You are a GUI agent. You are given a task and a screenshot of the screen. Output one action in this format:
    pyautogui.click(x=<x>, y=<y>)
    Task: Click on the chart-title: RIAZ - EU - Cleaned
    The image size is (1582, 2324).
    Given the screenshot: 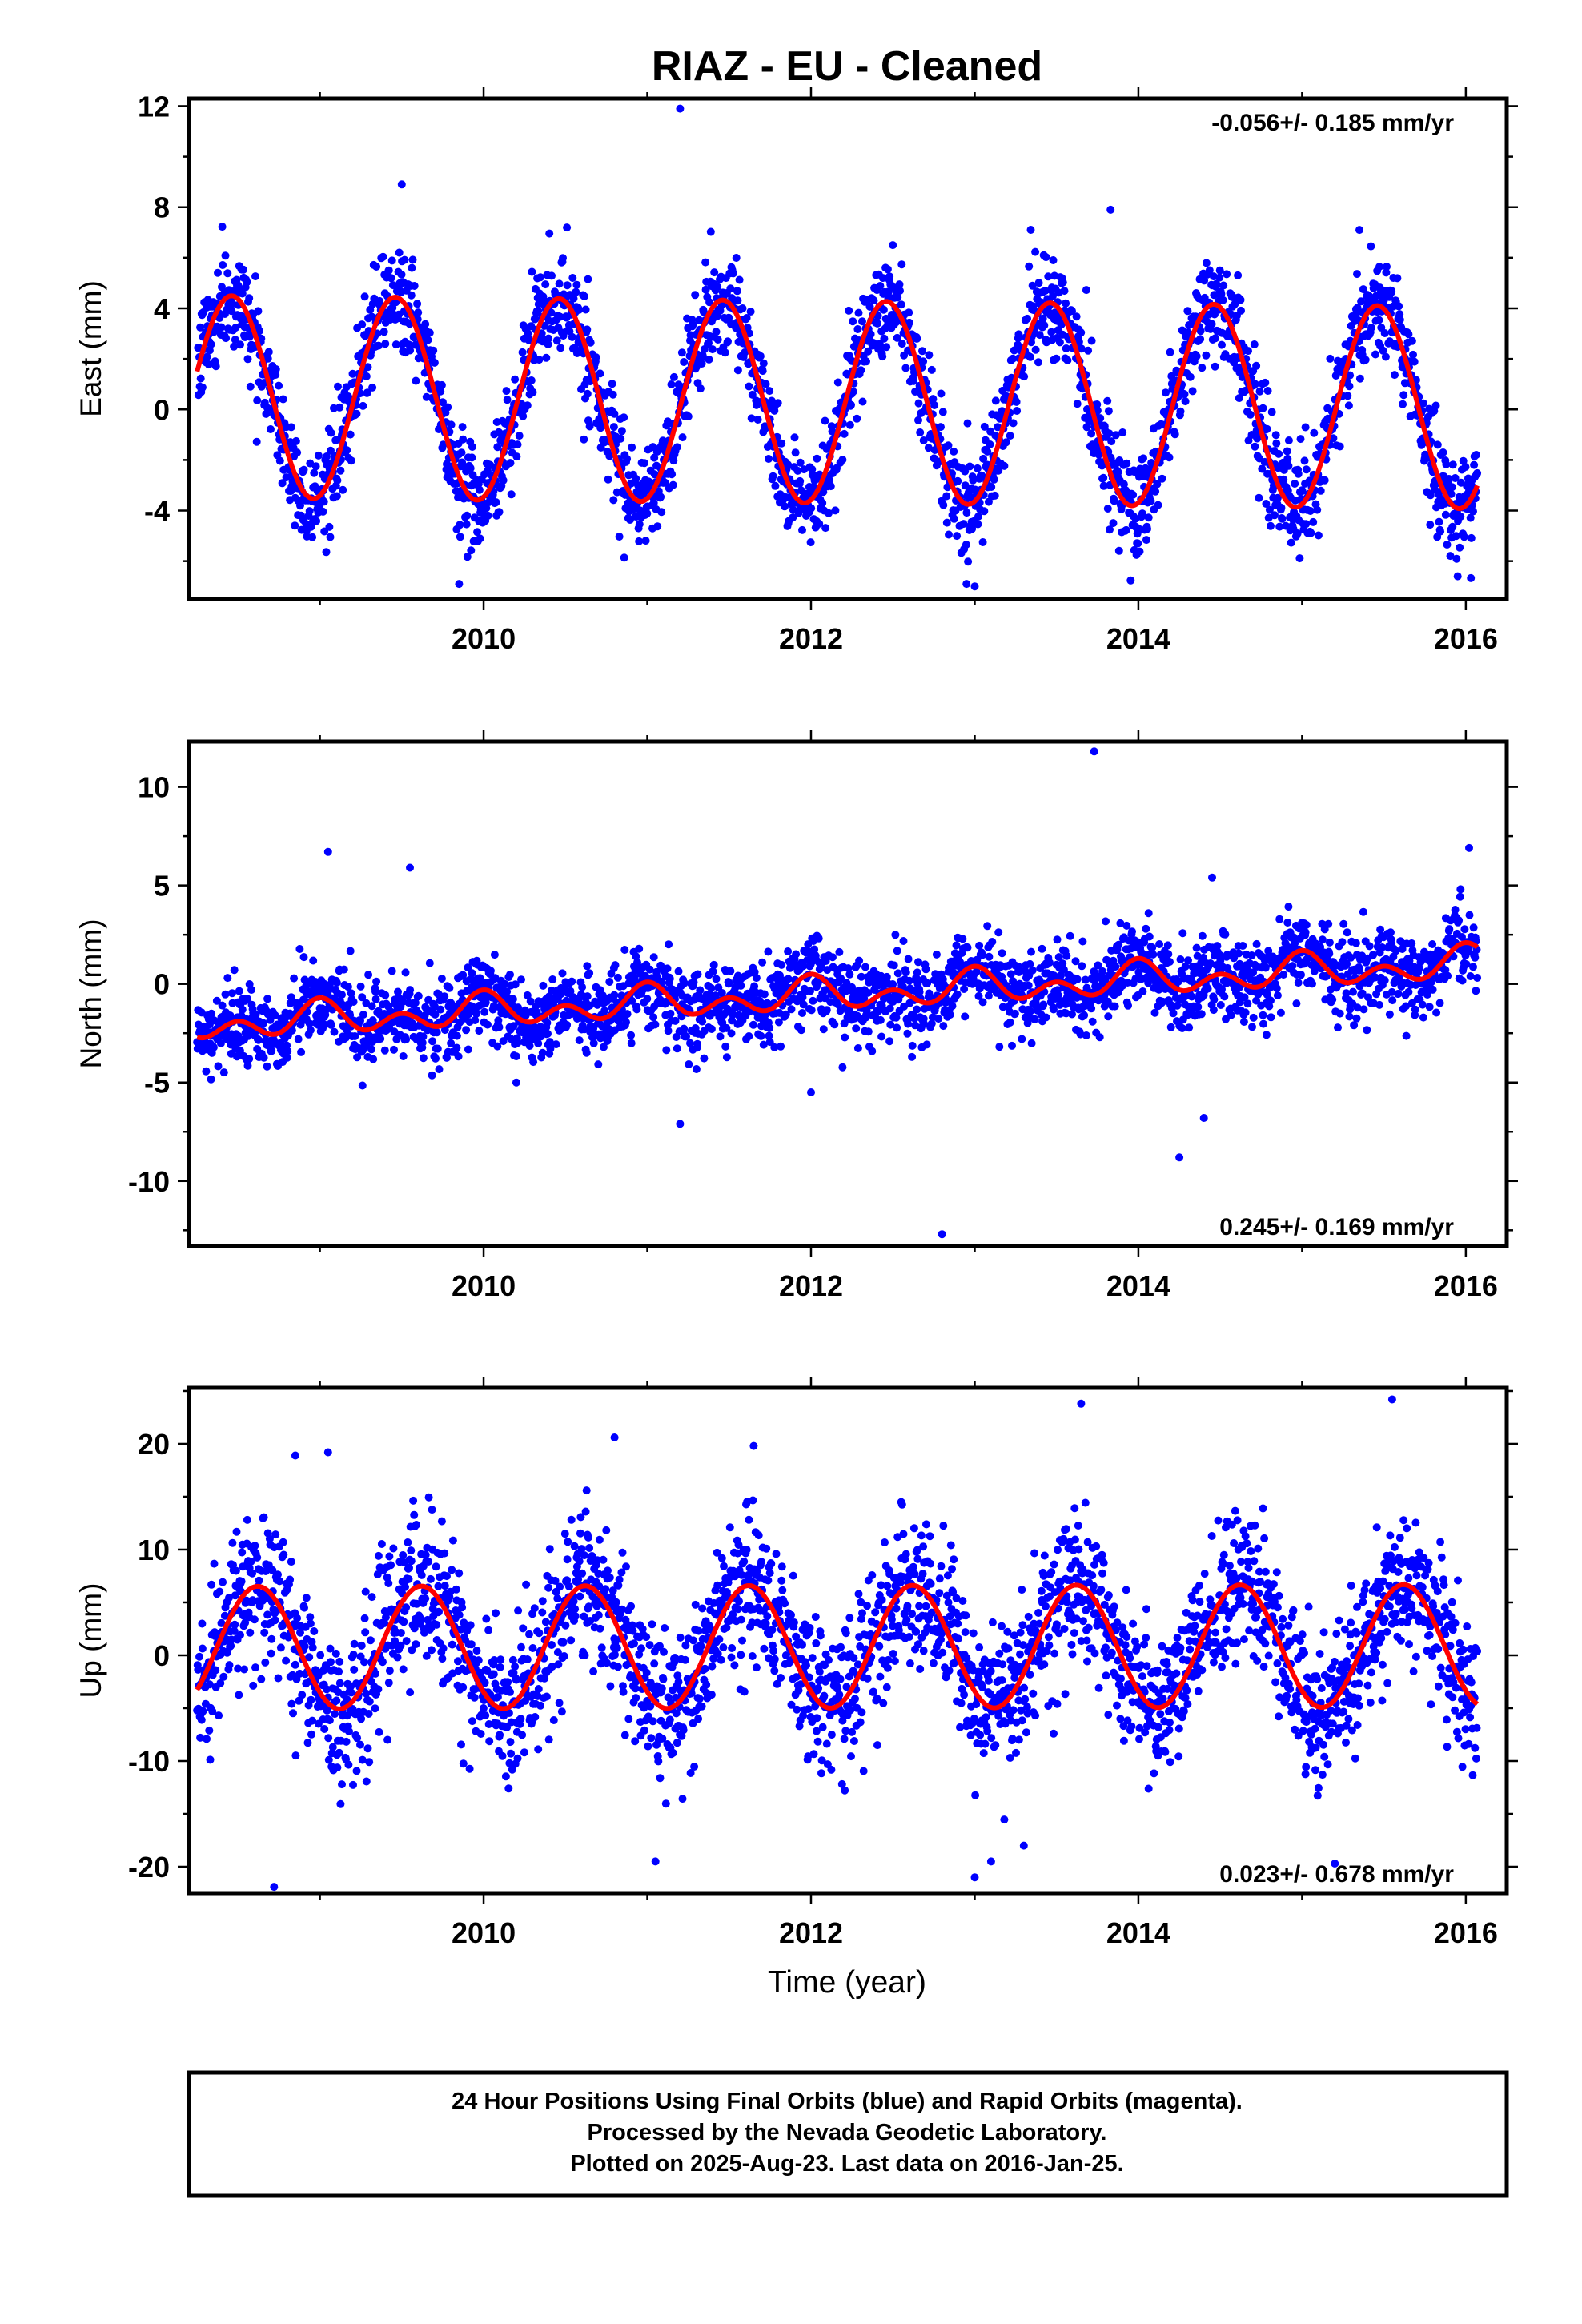 What is the action you would take?
    pyautogui.click(x=847, y=66)
    